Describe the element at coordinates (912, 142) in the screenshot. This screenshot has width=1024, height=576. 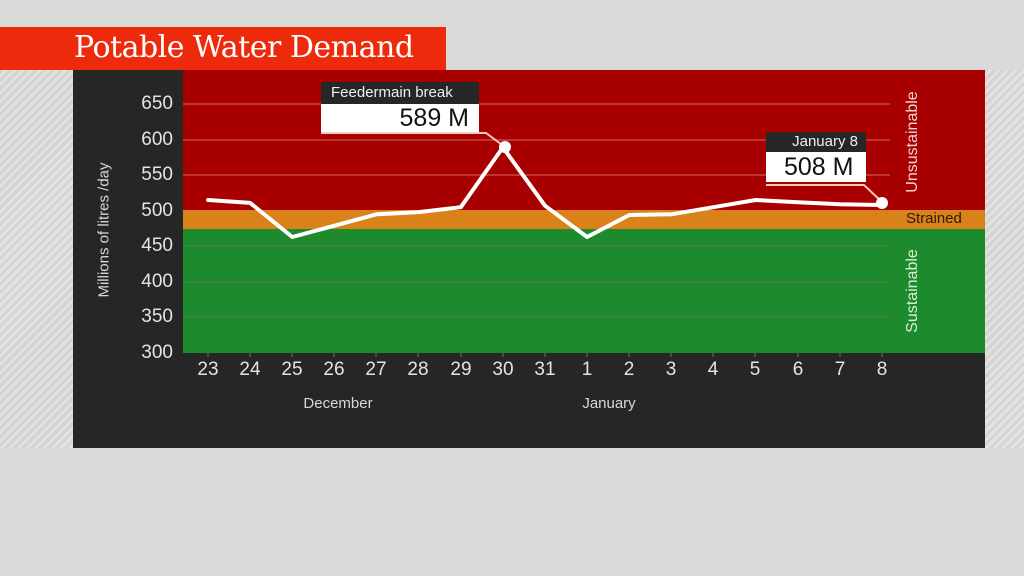
I see `zone-label-unsustainable: Unsustainable` at that location.